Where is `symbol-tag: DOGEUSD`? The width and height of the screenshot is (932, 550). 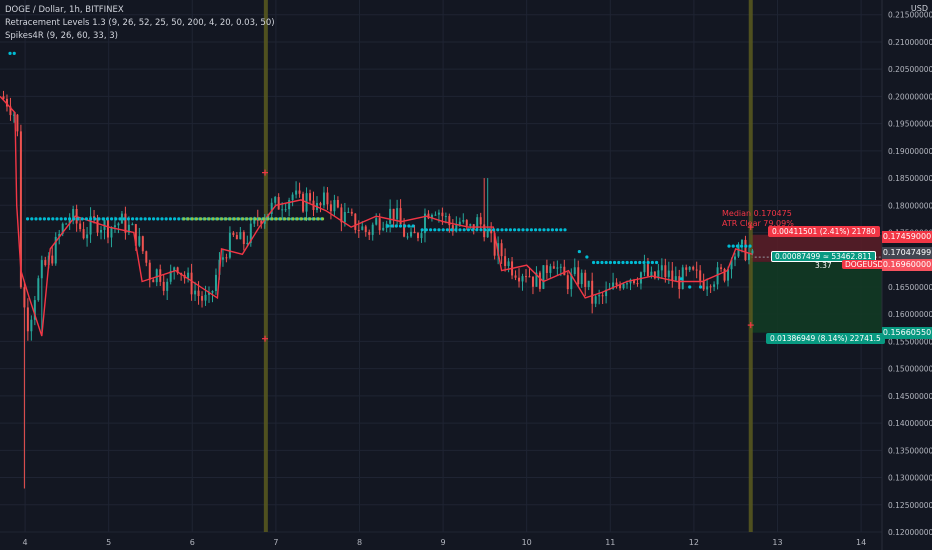 symbol-tag: DOGEUSD is located at coordinates (864, 264).